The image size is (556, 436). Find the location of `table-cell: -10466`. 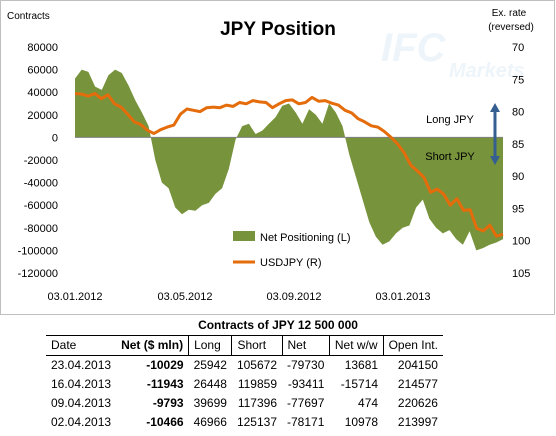

table-cell: -10466 is located at coordinates (165, 422).